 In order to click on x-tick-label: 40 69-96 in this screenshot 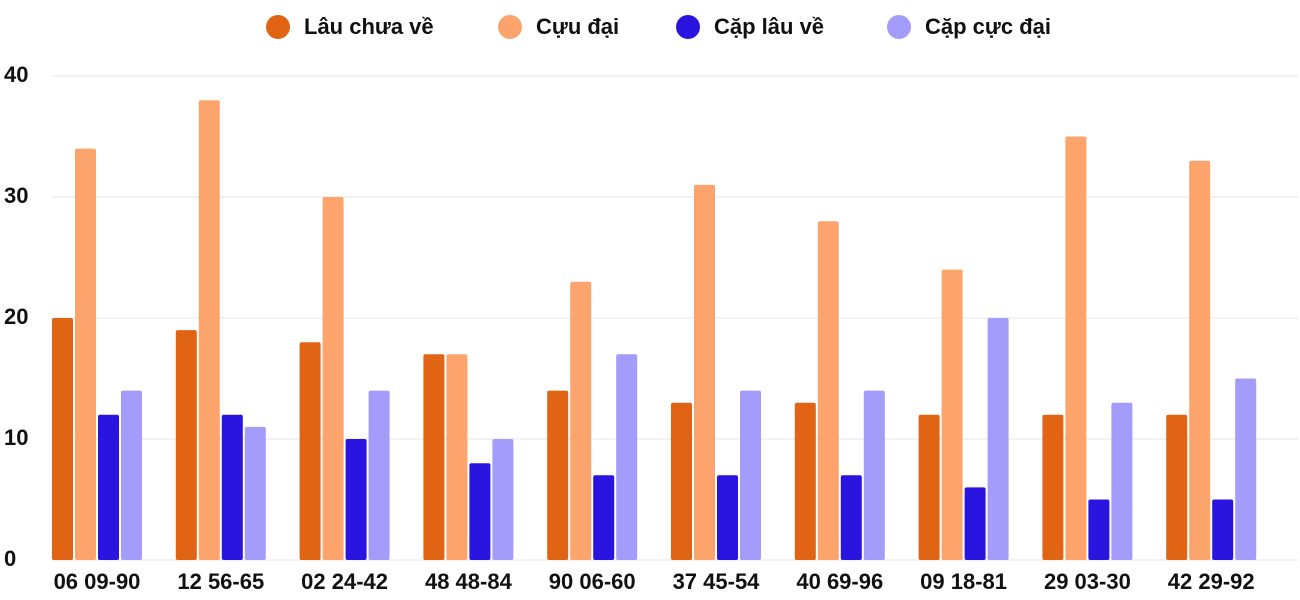, I will do `click(839, 581)`.